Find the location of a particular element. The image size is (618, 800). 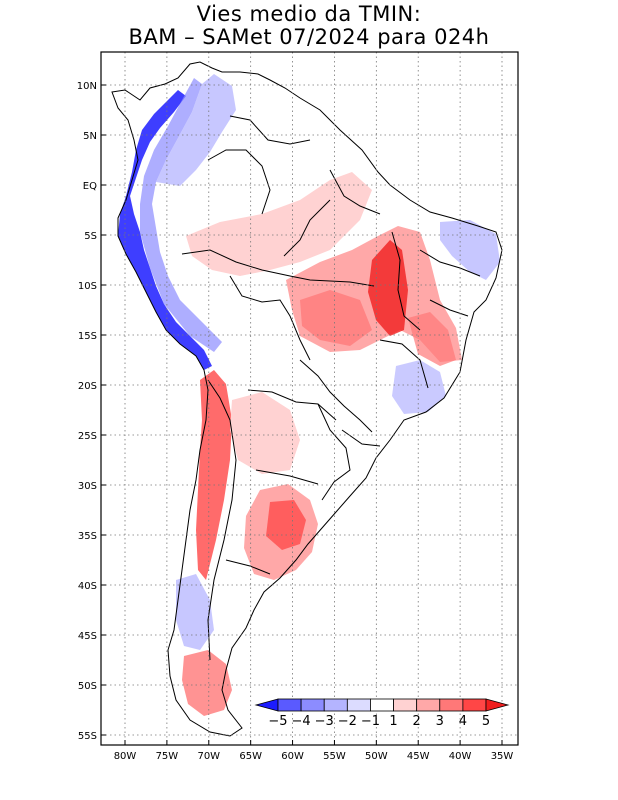

lat-tick-label: 10S is located at coordinates (87, 286).